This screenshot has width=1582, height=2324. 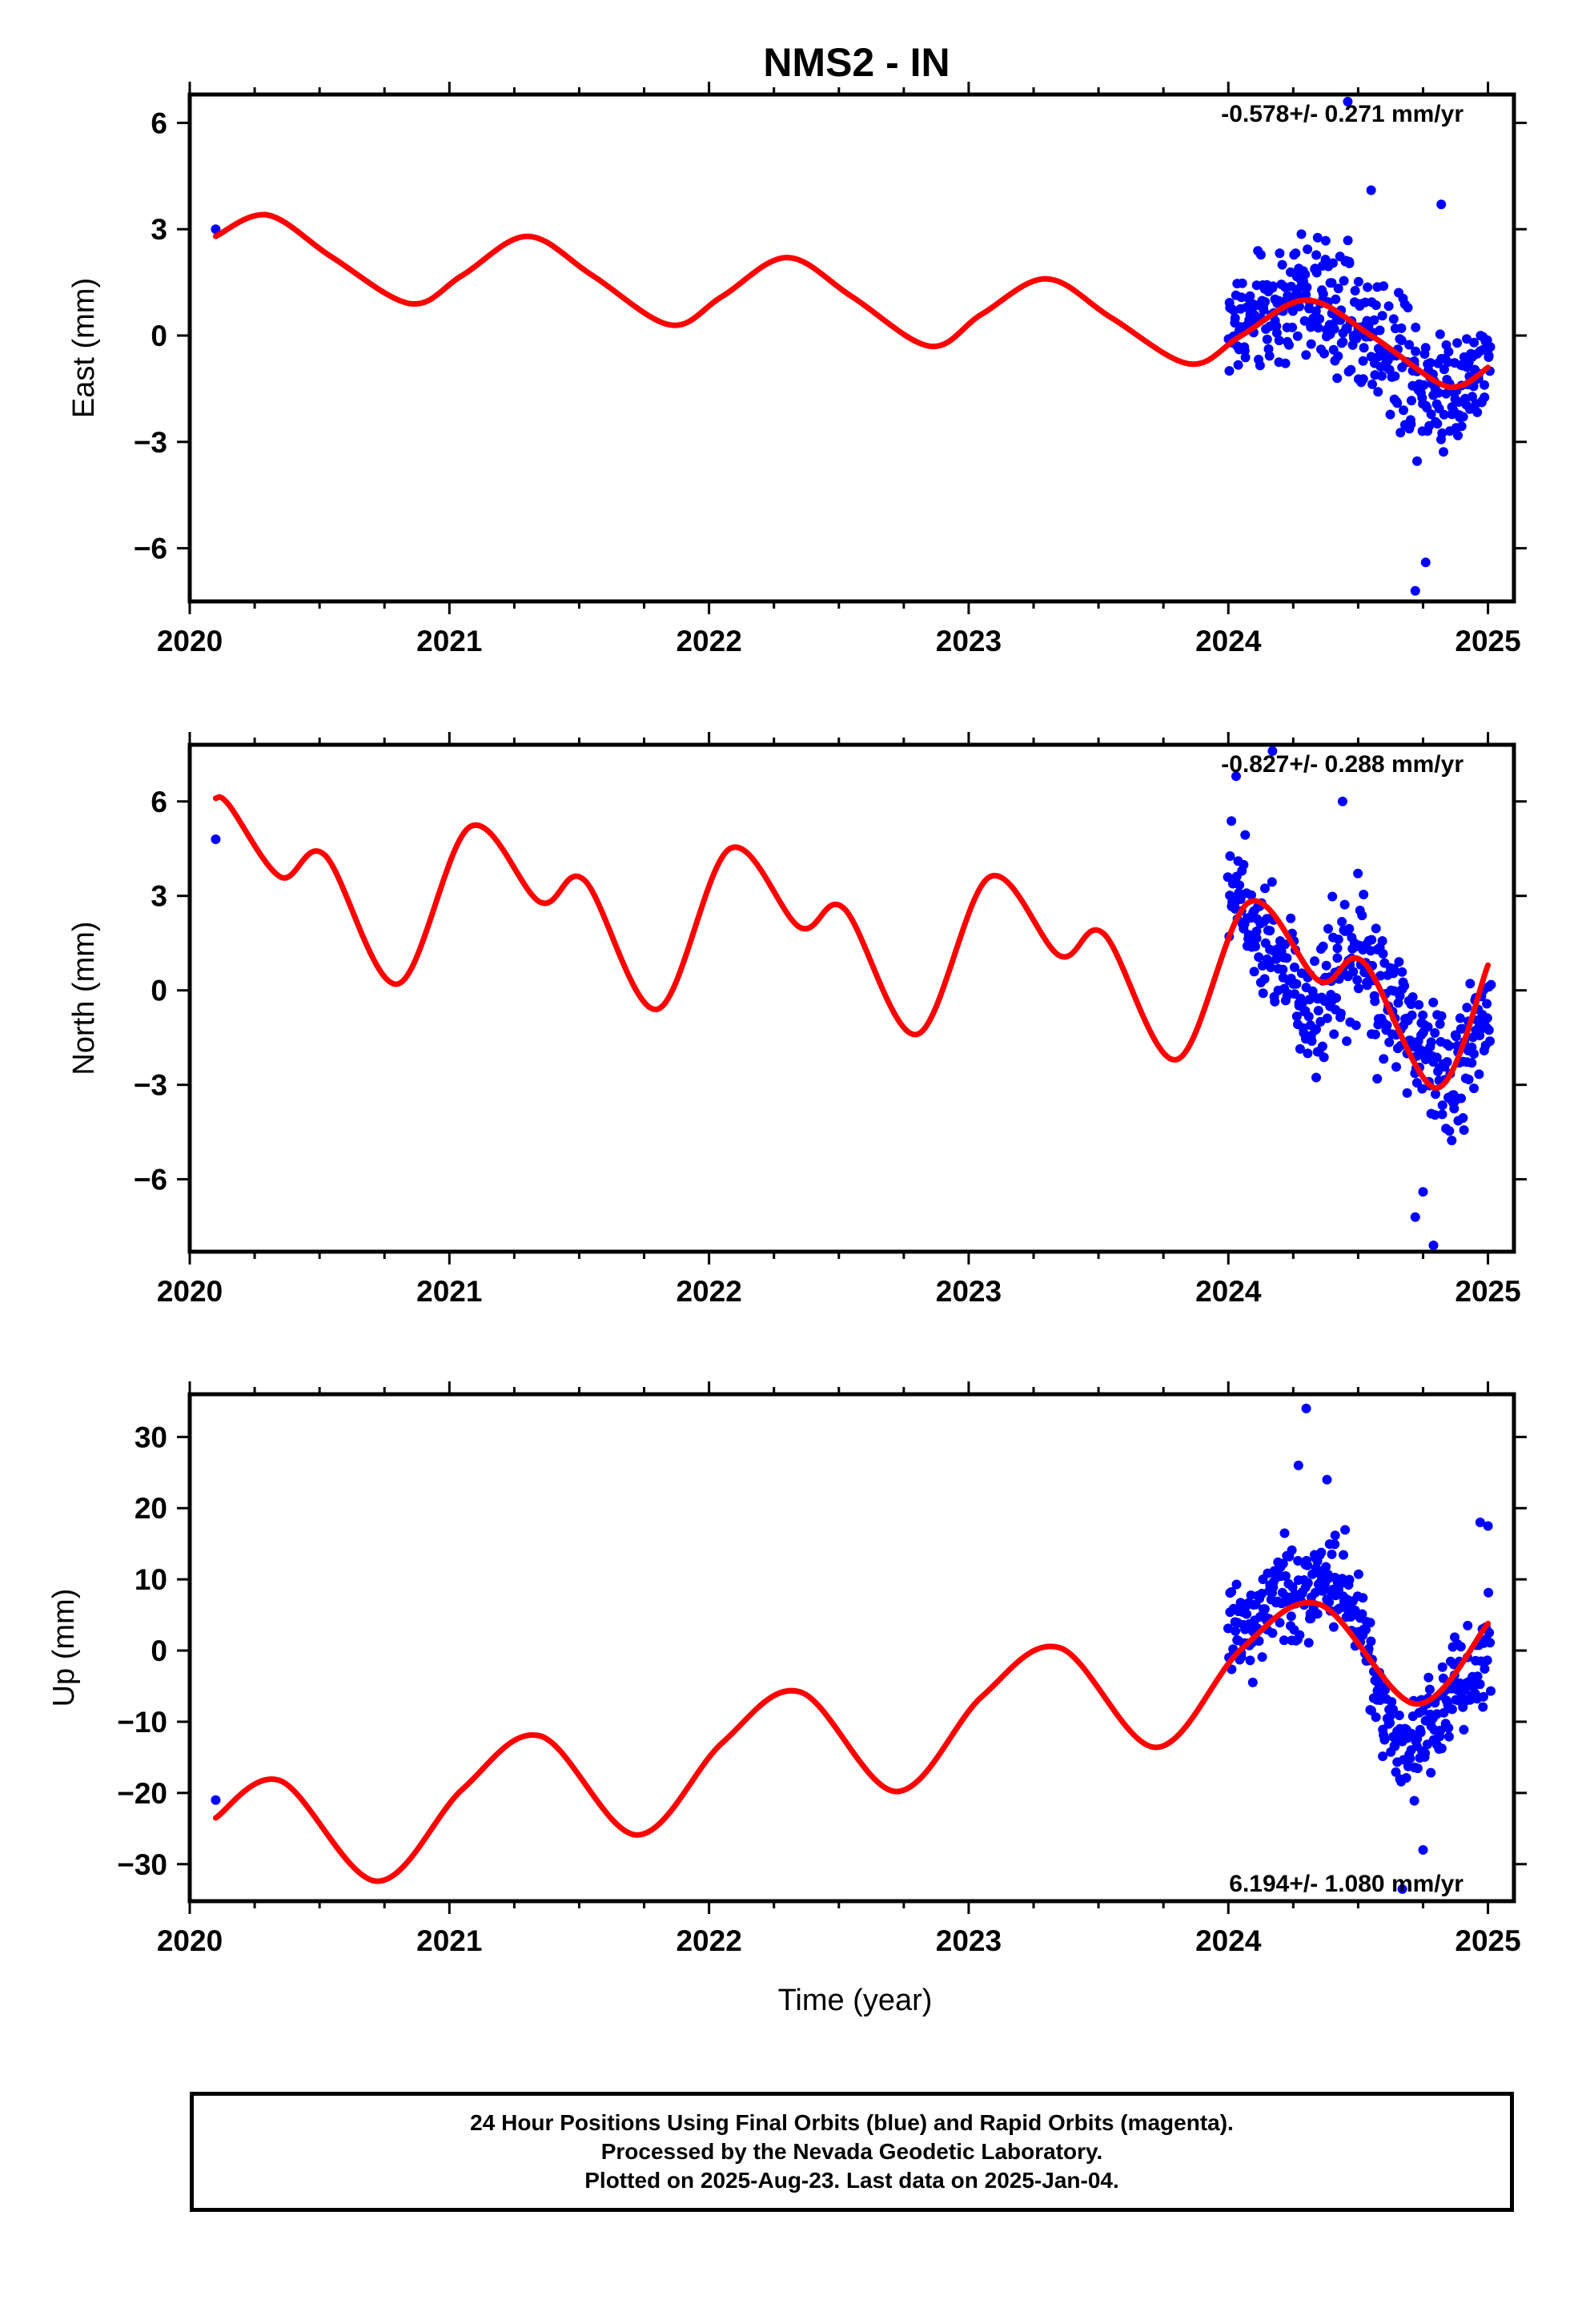 I want to click on y-tick-label: 20, so click(x=151, y=1508).